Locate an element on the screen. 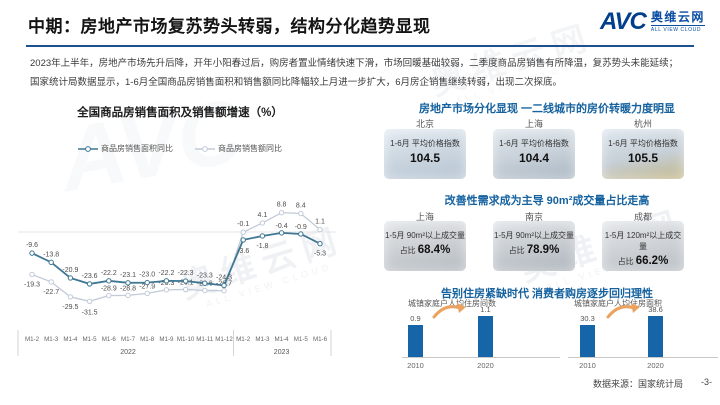  section-title-price-index: 房地产市场分化显现 一二线城市的房价转暖力度明显 is located at coordinates (547, 109).